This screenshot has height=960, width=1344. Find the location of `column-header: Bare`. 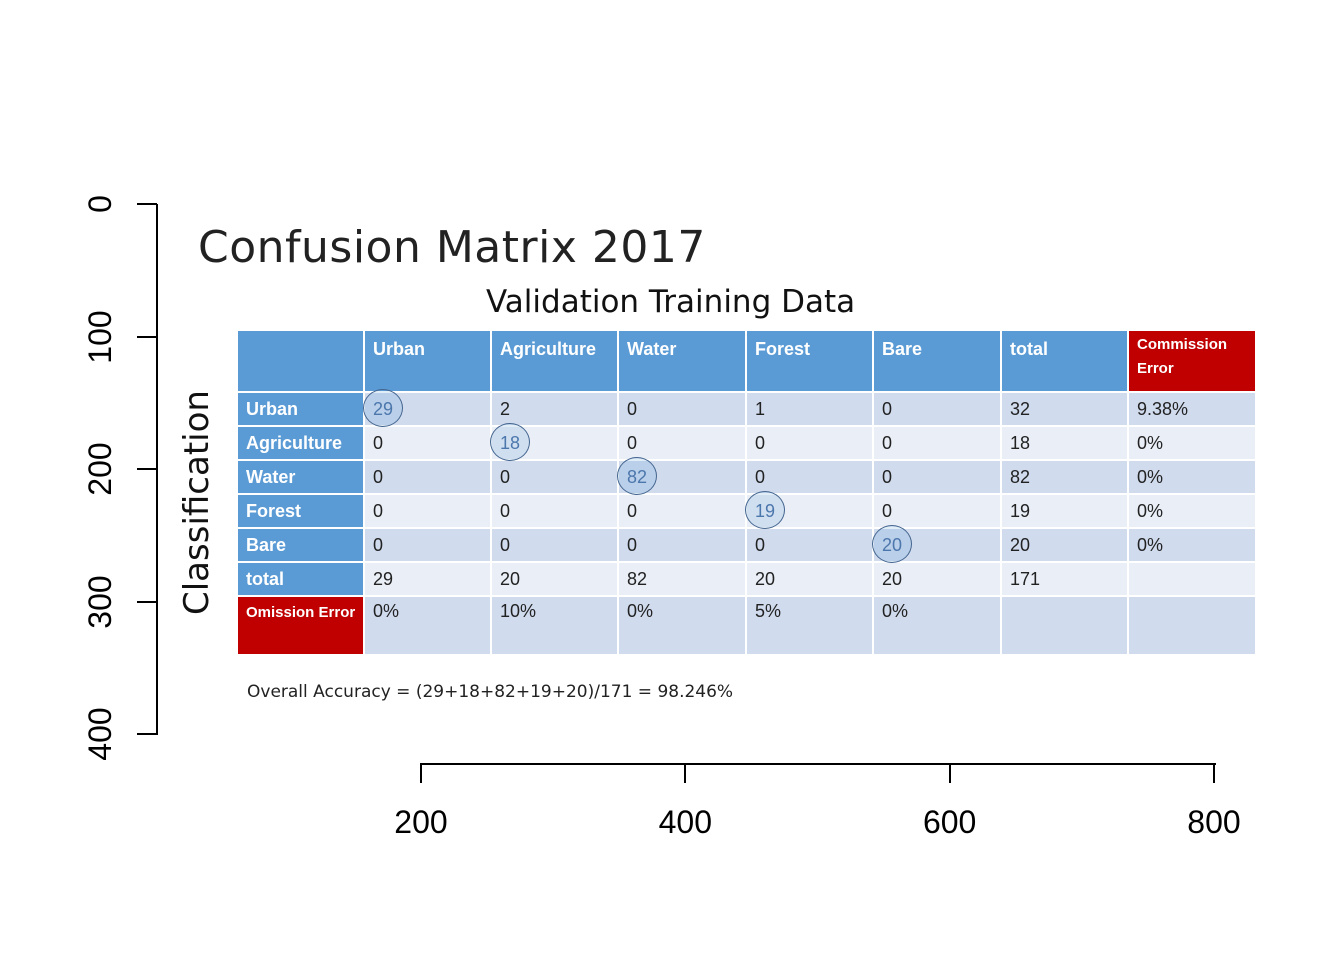

column-header: Bare is located at coordinates (937, 361).